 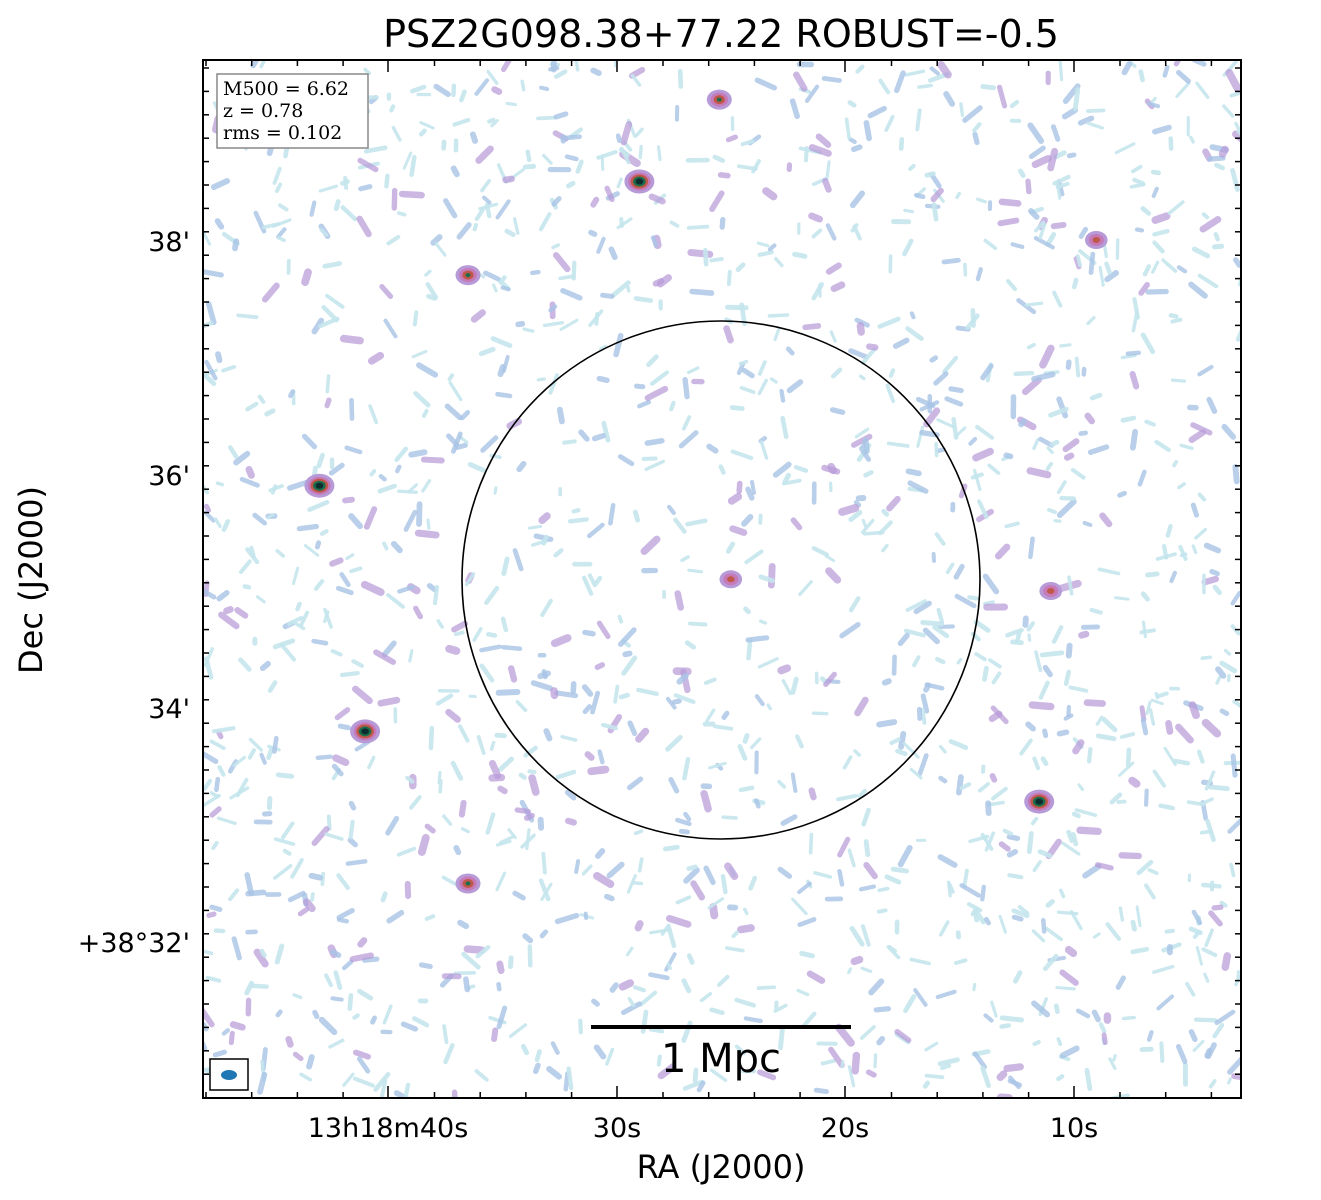 I want to click on scale-bar: 1 Mpc, so click(x=721, y=1053).